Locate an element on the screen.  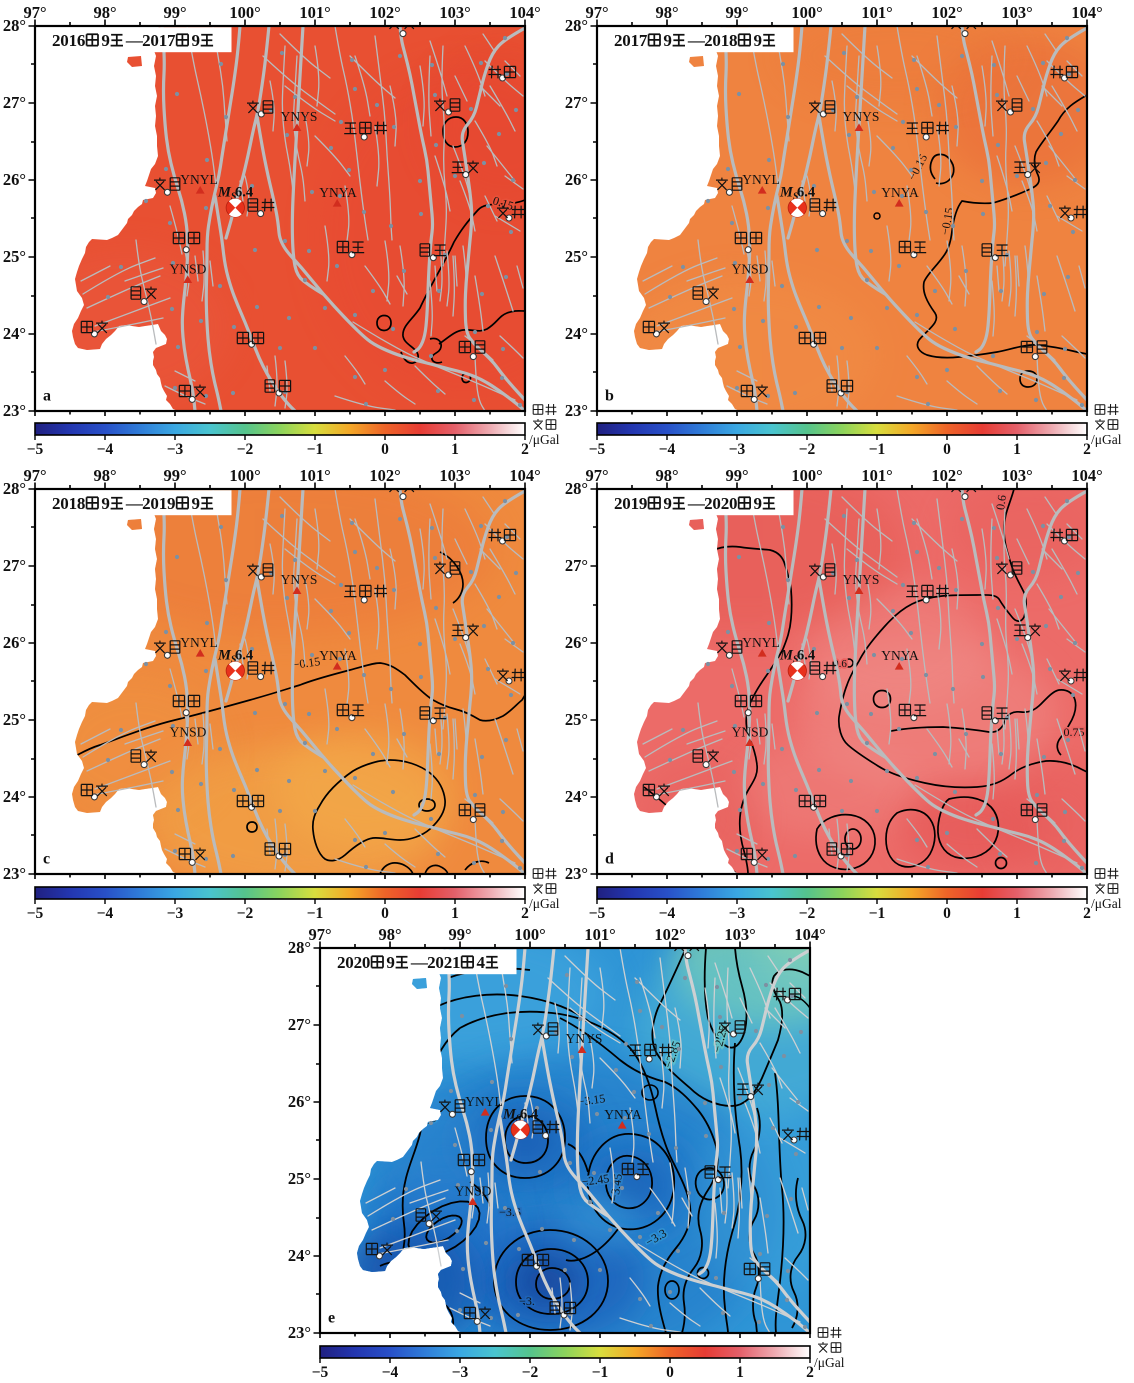
svg-text: b is located at coordinates (609, 396).